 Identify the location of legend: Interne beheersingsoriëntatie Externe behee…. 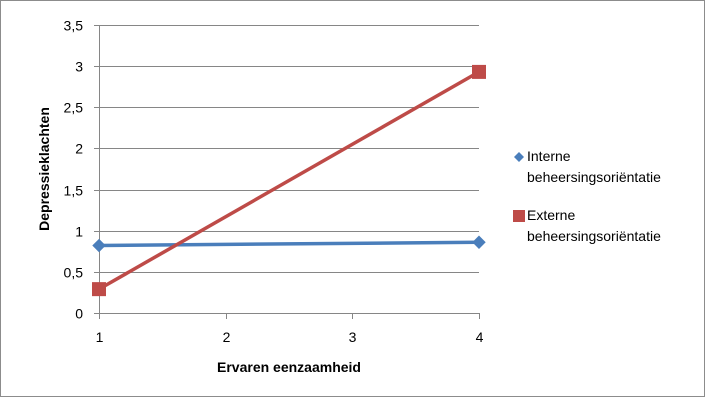
(587, 196).